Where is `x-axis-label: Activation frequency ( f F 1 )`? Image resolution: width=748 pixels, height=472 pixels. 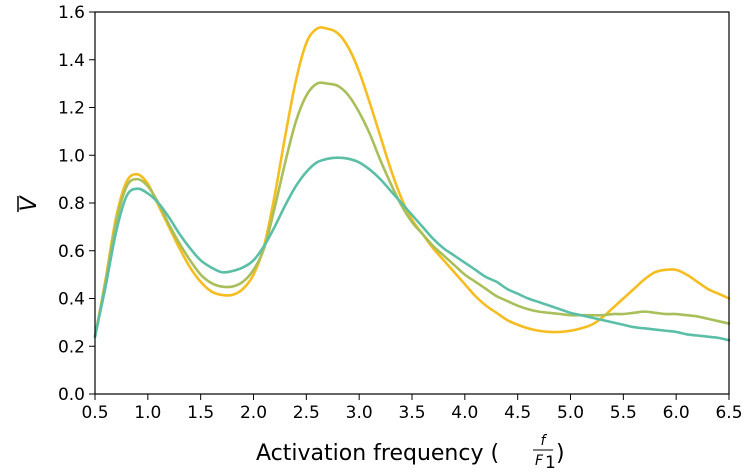
x-axis-label: Activation frequency ( f F 1 ) is located at coordinates (410, 452).